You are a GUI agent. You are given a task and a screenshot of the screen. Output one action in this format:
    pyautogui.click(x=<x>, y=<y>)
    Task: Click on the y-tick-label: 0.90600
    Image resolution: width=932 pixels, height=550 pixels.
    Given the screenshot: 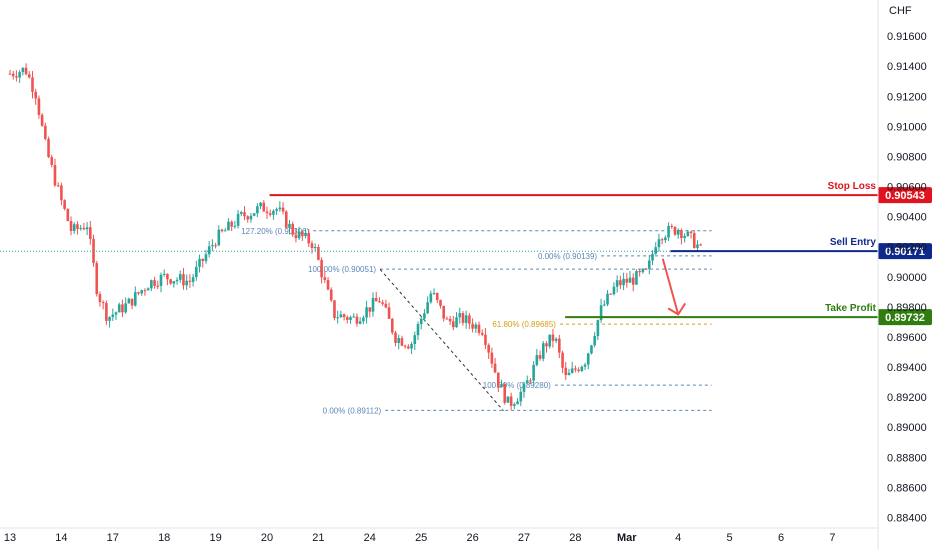 What is the action you would take?
    pyautogui.click(x=907, y=188)
    